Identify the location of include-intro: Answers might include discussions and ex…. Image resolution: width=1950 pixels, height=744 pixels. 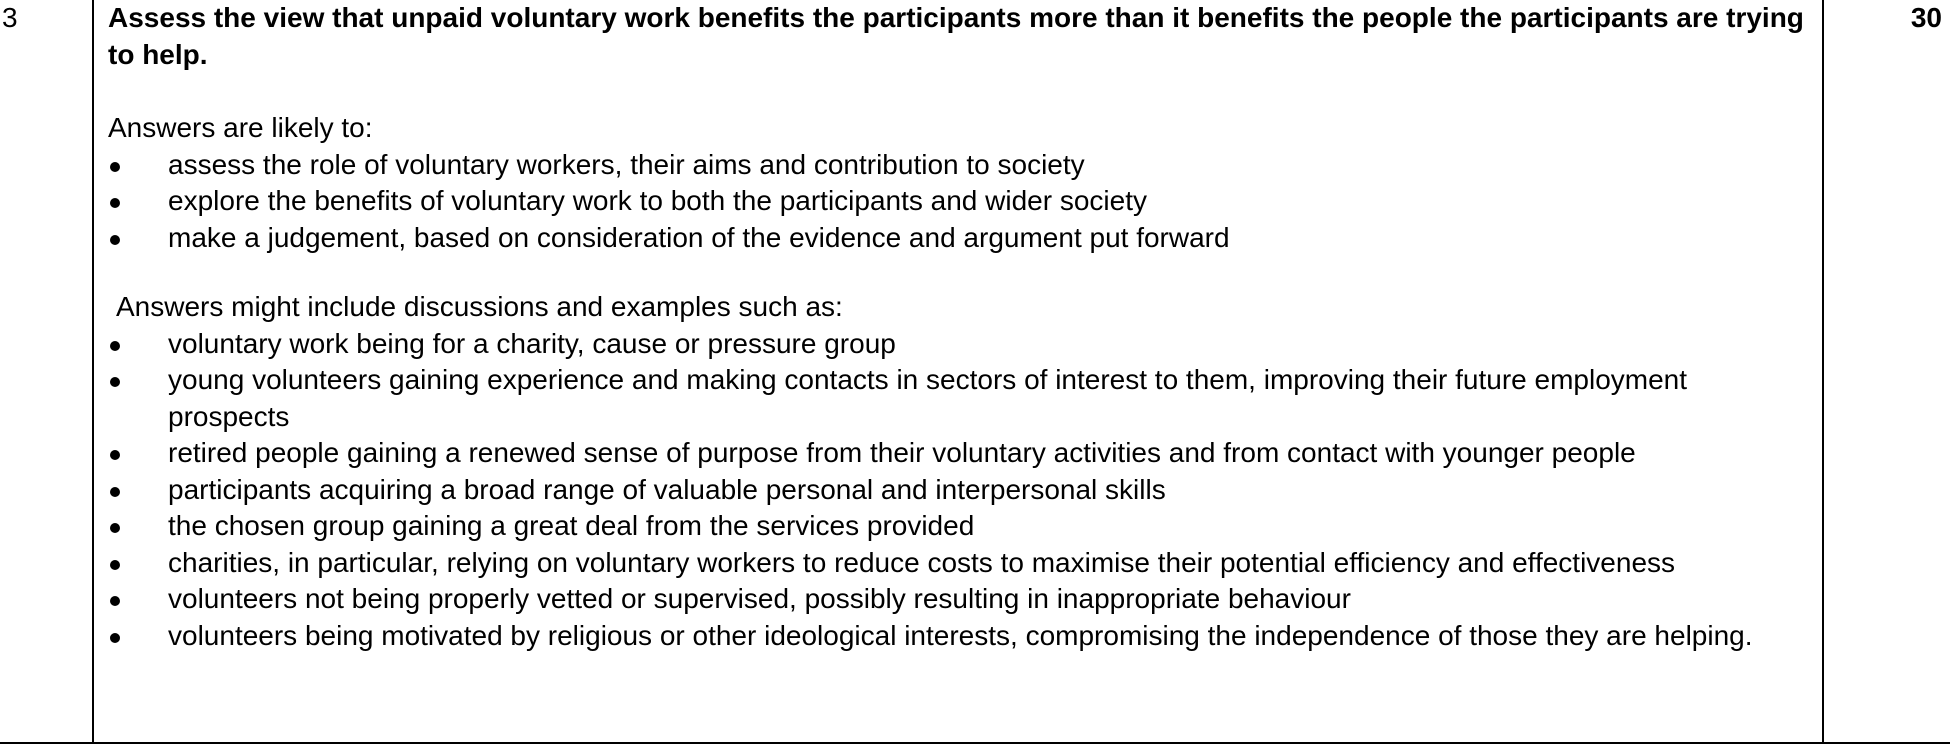
(479, 306).